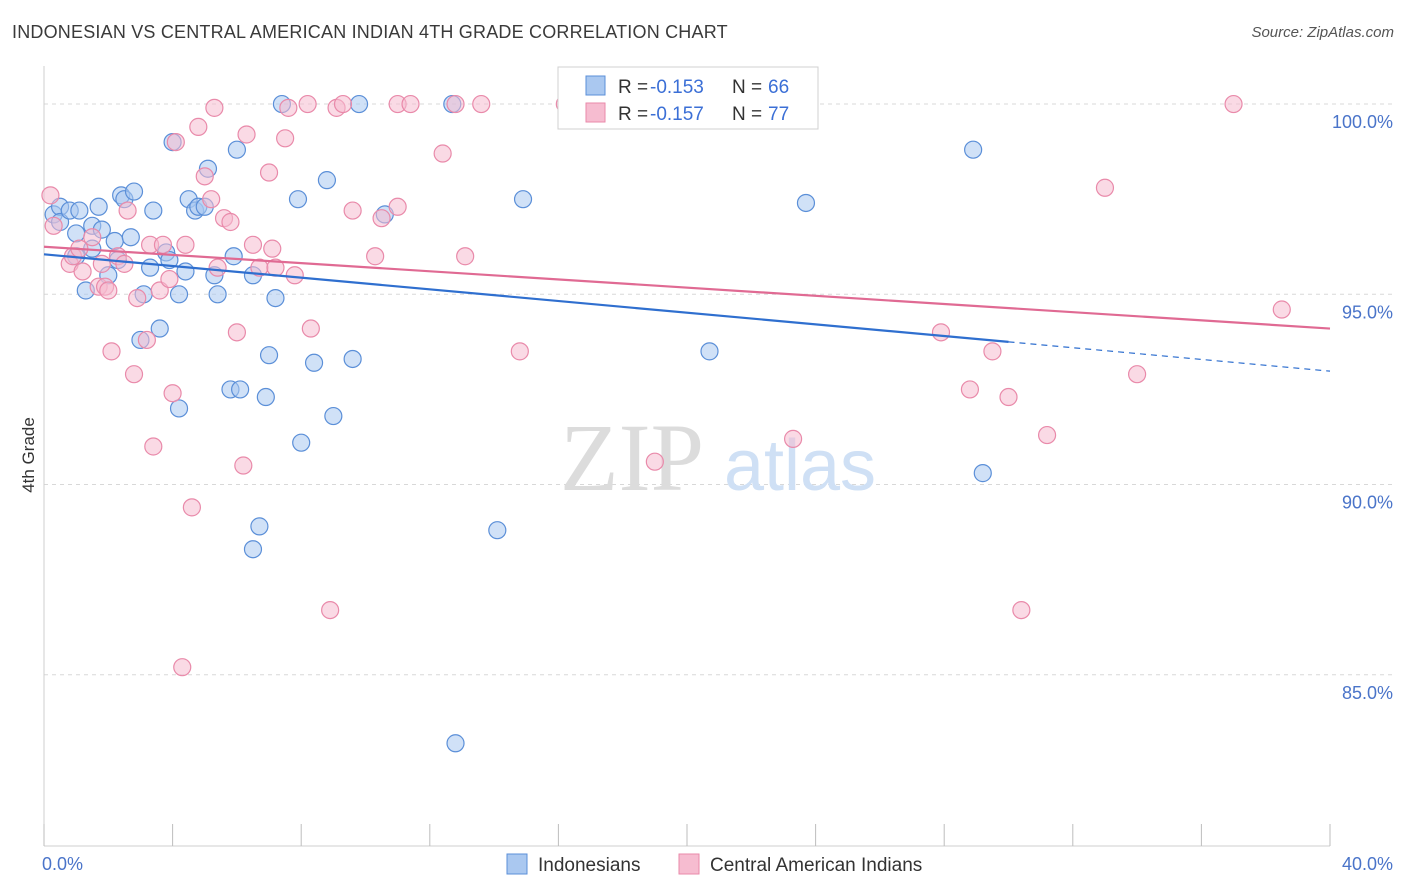 The width and height of the screenshot is (1406, 892). I want to click on trend-line-extension-indonesians, so click(1169, 356).